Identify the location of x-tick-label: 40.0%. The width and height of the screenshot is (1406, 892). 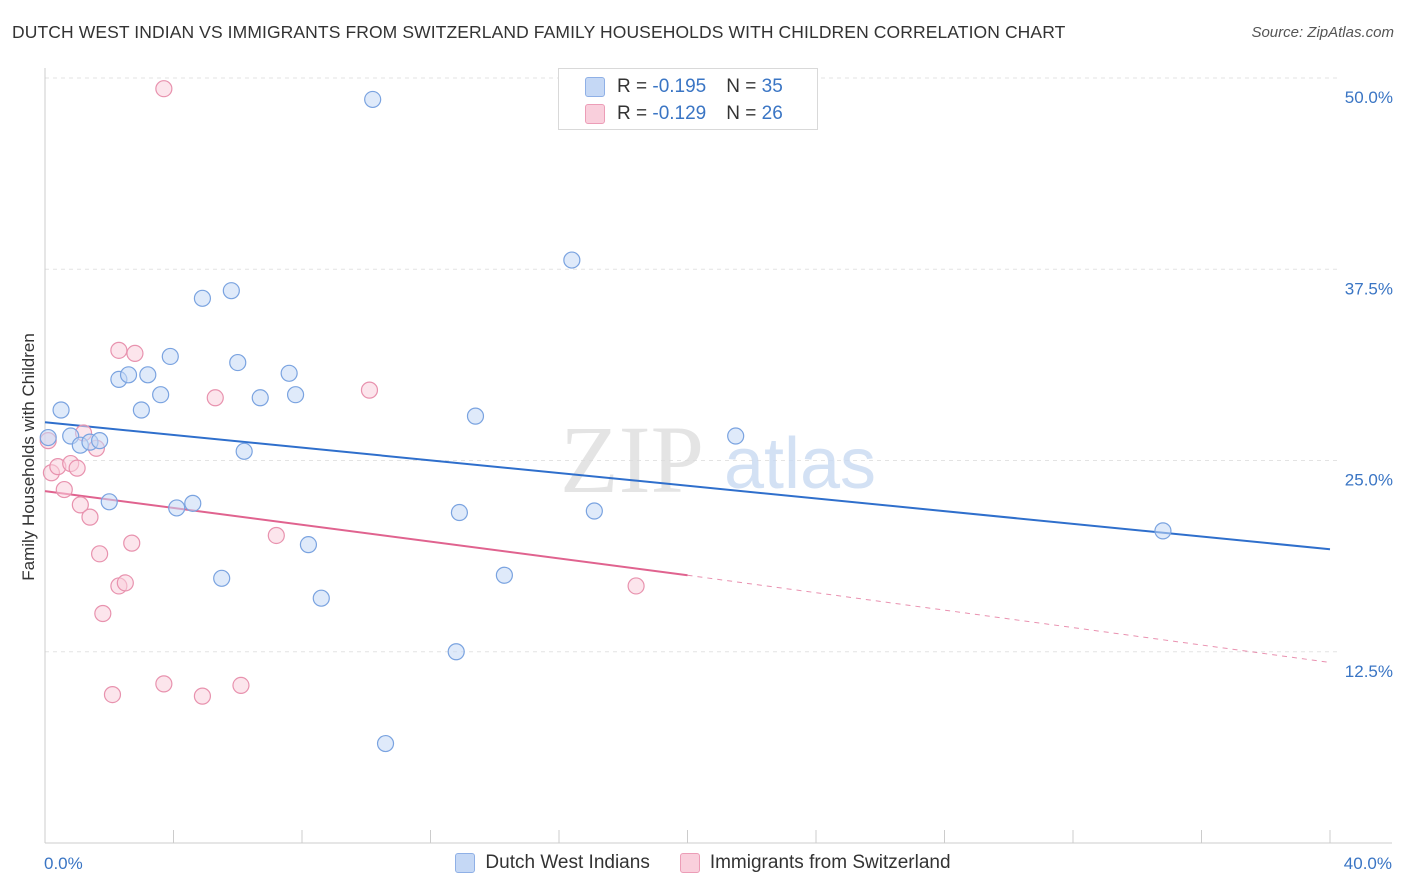
(1368, 863).